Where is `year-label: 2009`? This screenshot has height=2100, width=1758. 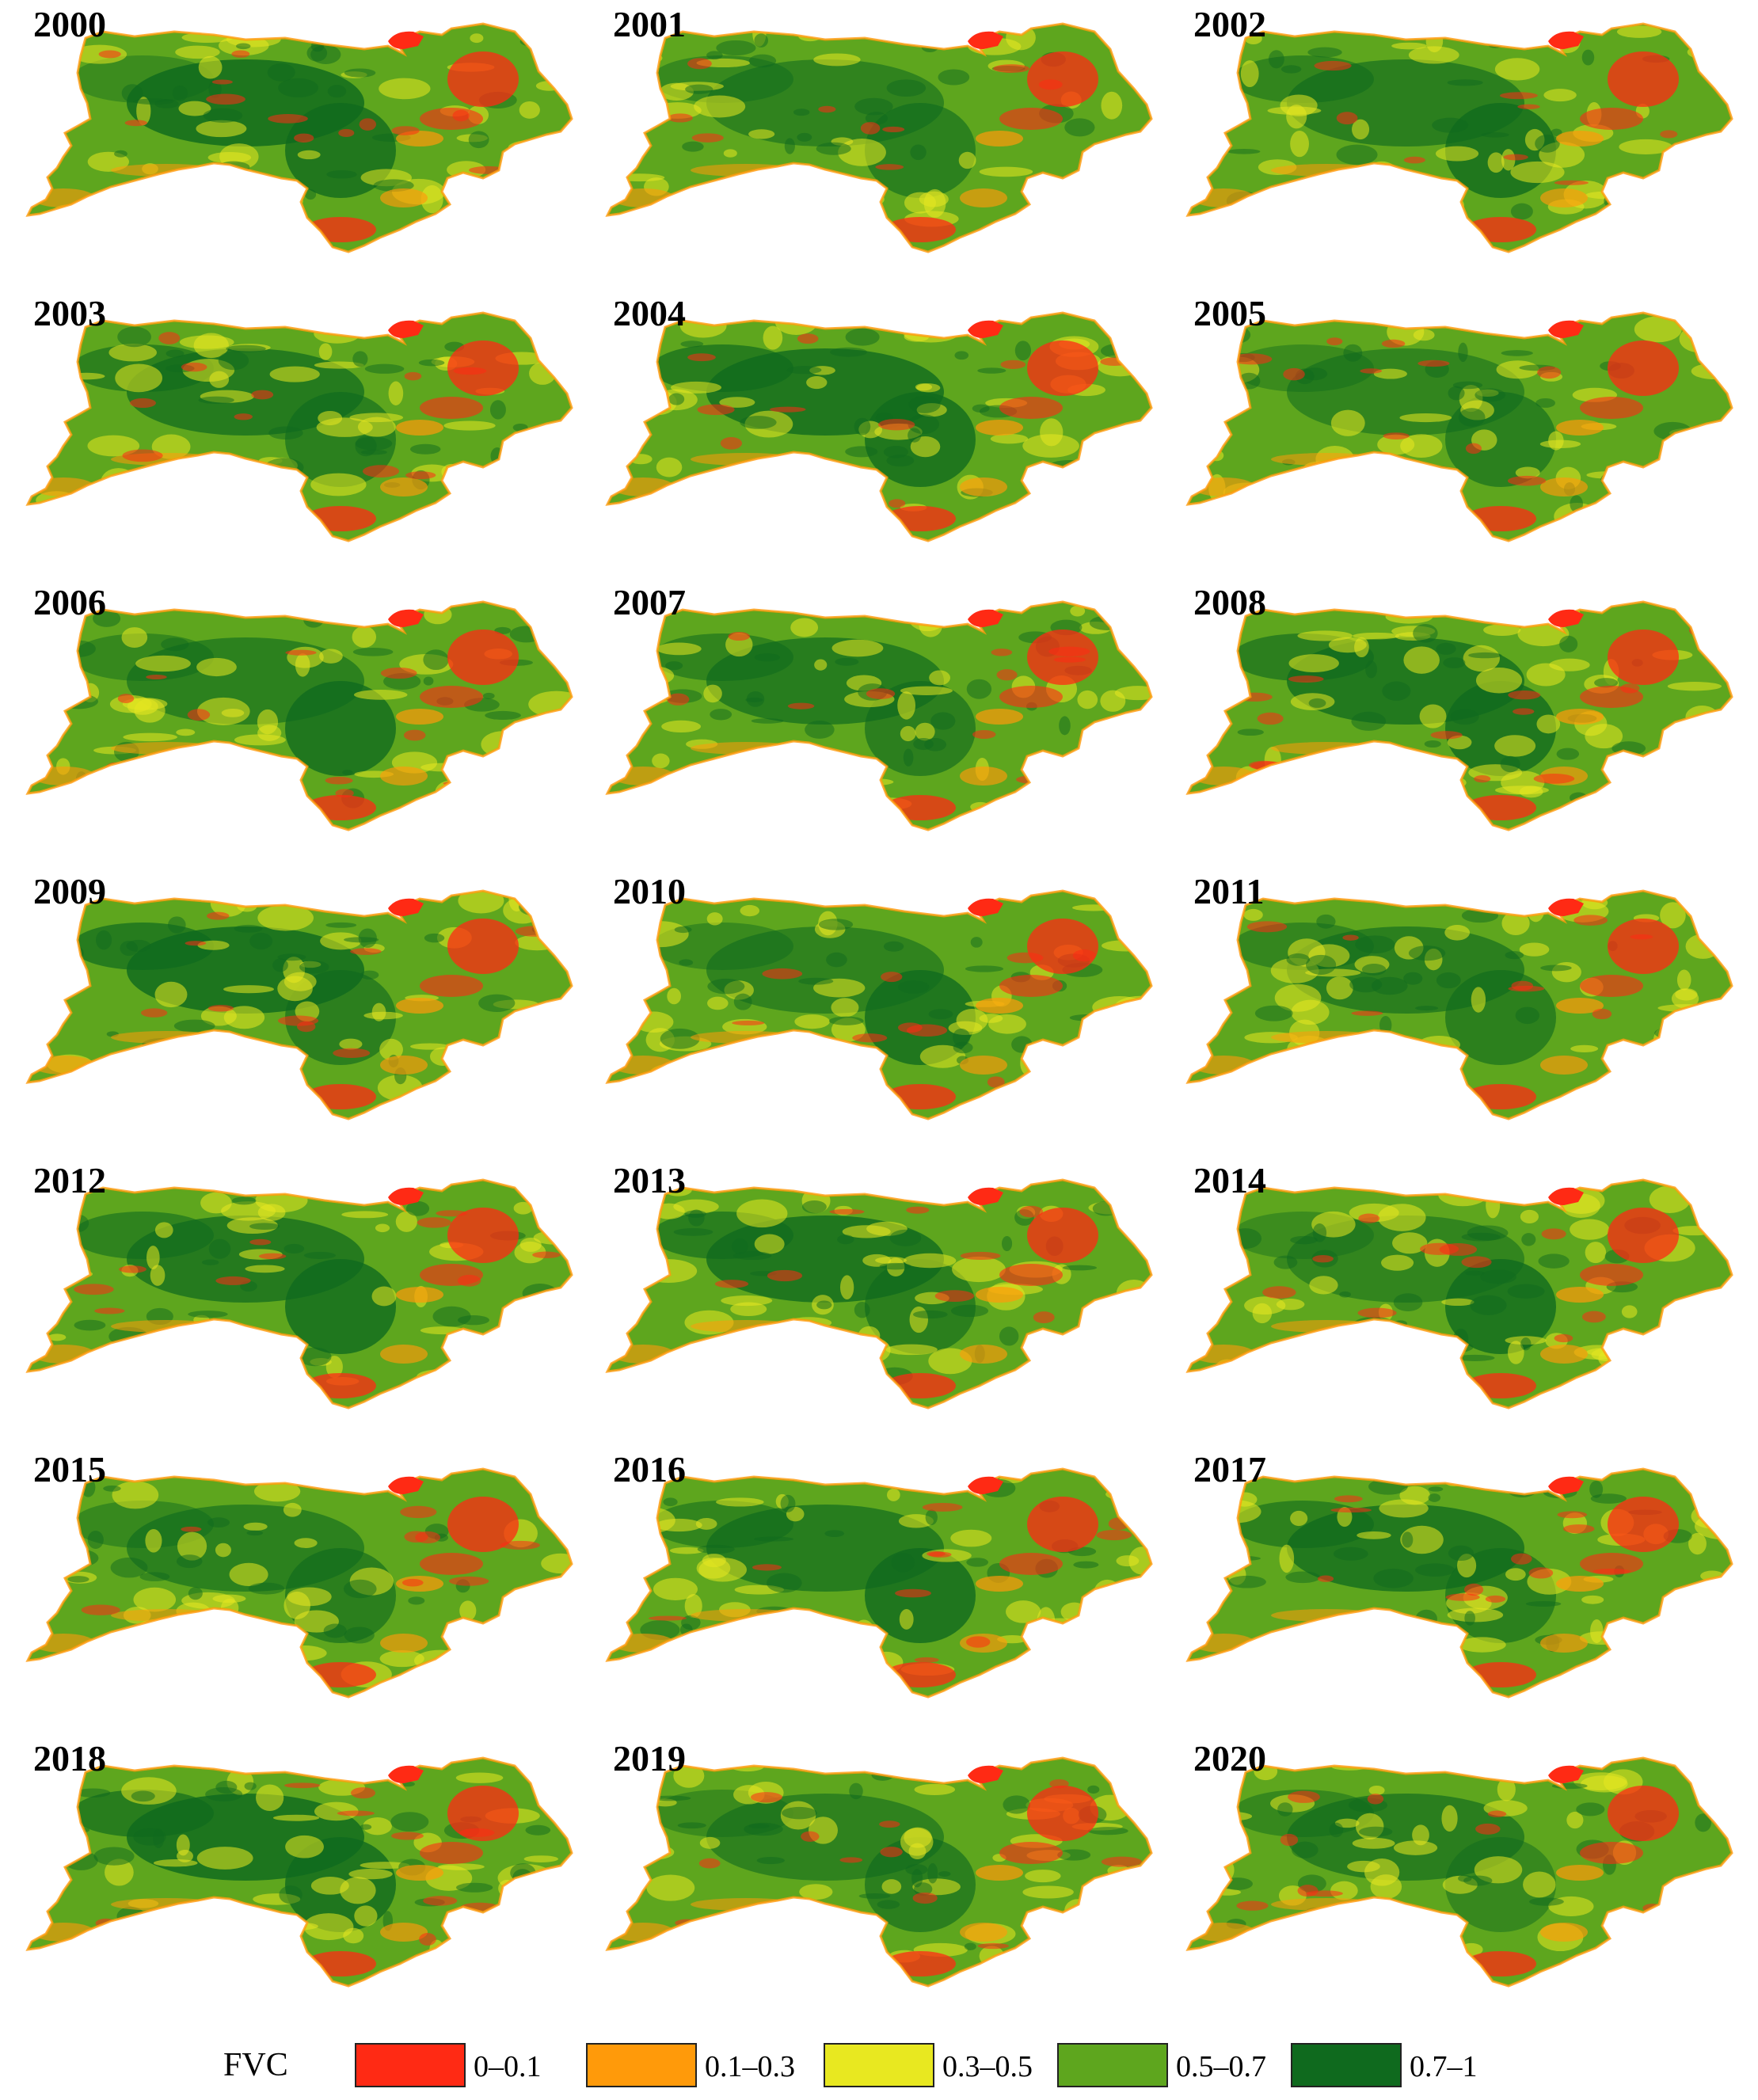 year-label: 2009 is located at coordinates (69, 891).